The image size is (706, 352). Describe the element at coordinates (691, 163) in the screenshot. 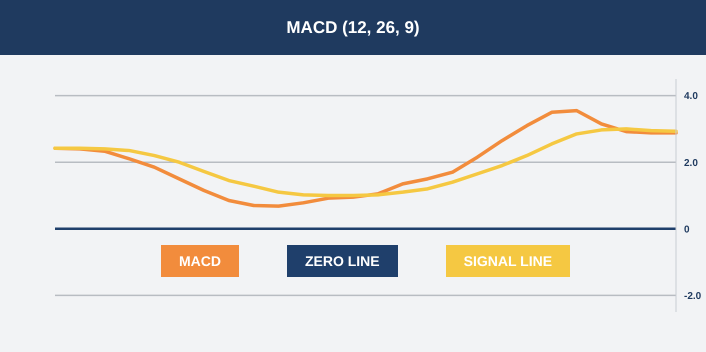

I see `y-tick-label: 2.0` at that location.